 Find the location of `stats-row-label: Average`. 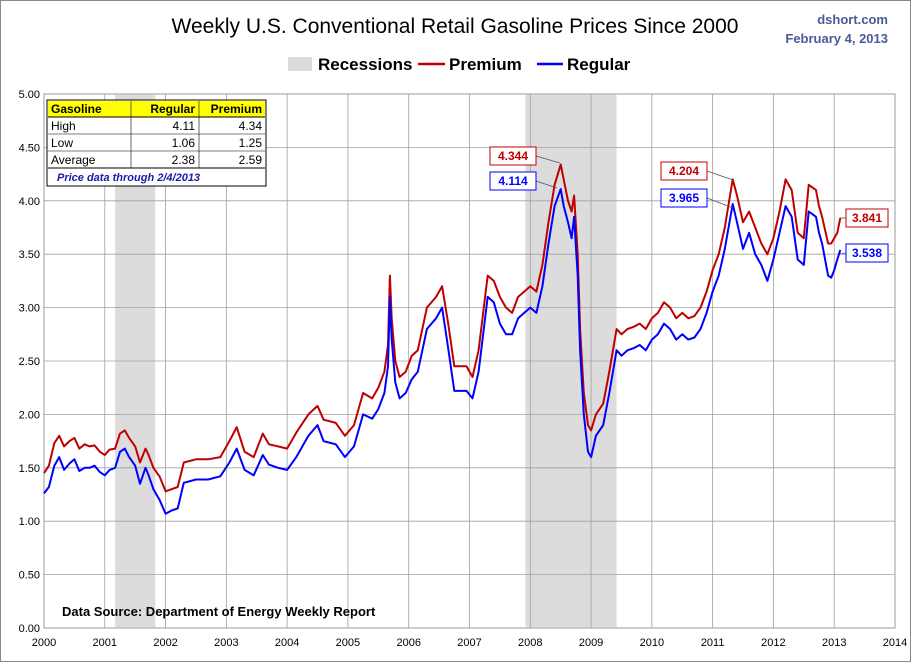

stats-row-label: Average is located at coordinates (73, 160).